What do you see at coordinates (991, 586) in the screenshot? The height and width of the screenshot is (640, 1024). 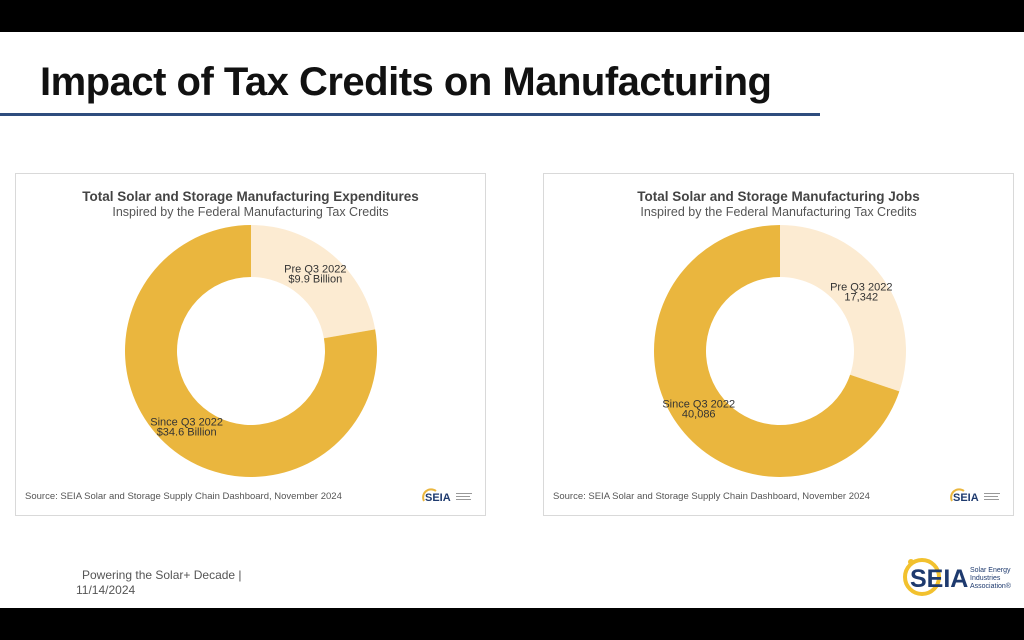 I see `seia-tagline-3: Association®` at bounding box center [991, 586].